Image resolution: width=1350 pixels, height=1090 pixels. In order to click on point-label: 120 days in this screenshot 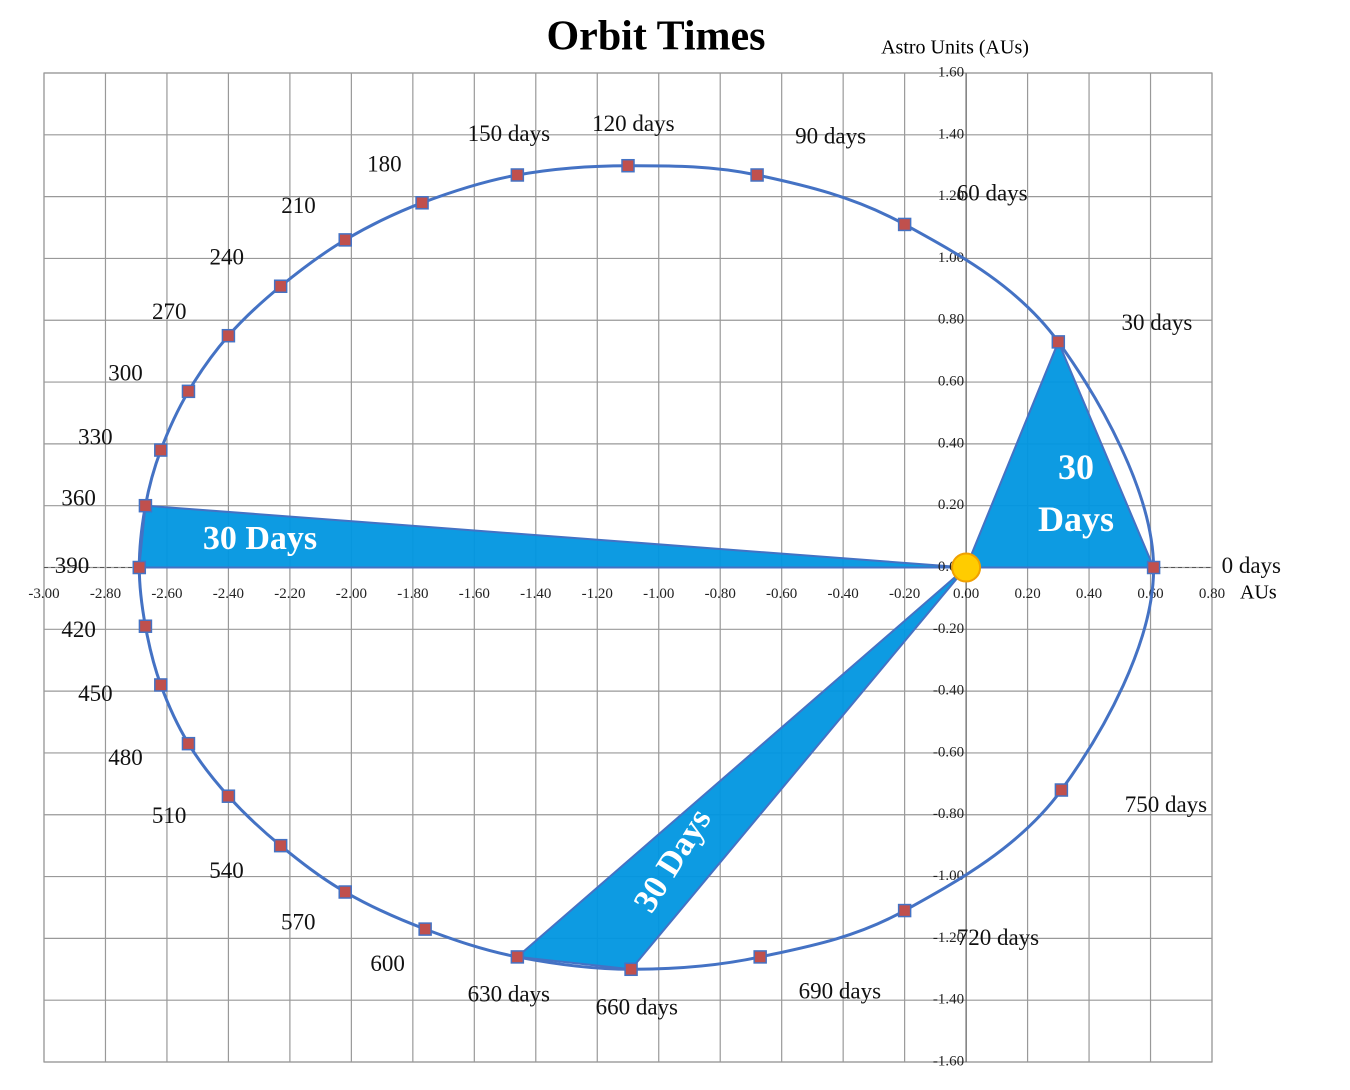, I will do `click(633, 123)`.